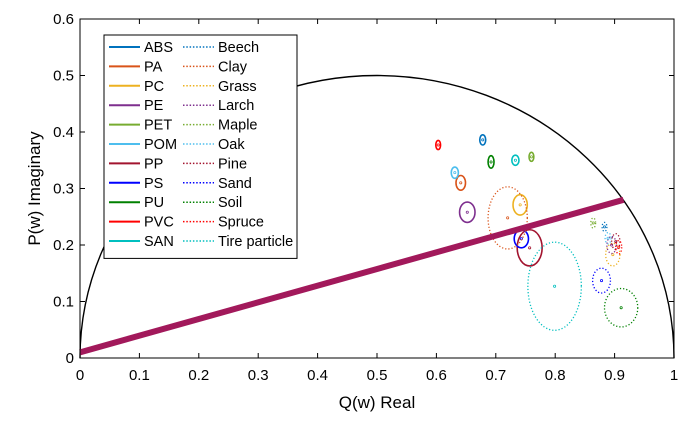 The image size is (696, 423). I want to click on ellipse-spruce, so click(619, 247).